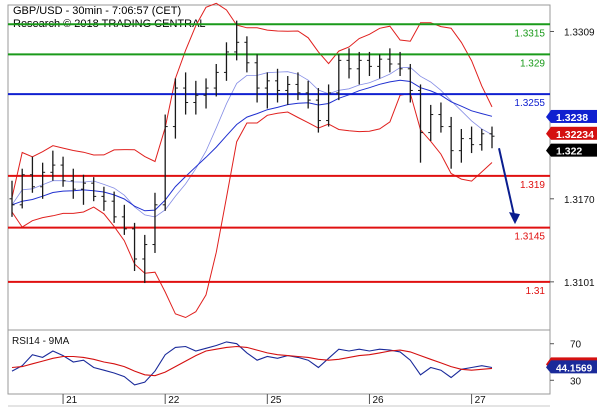 The width and height of the screenshot is (603, 415). Describe the element at coordinates (276, 400) in the screenshot. I see `x-tick-label: 25` at that location.